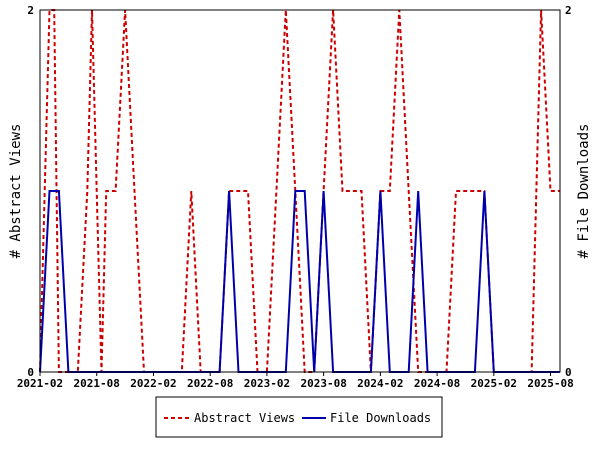 This screenshot has height=450, width=600. Describe the element at coordinates (40, 383) in the screenshot. I see `x-tick-label: 2021-02` at that location.